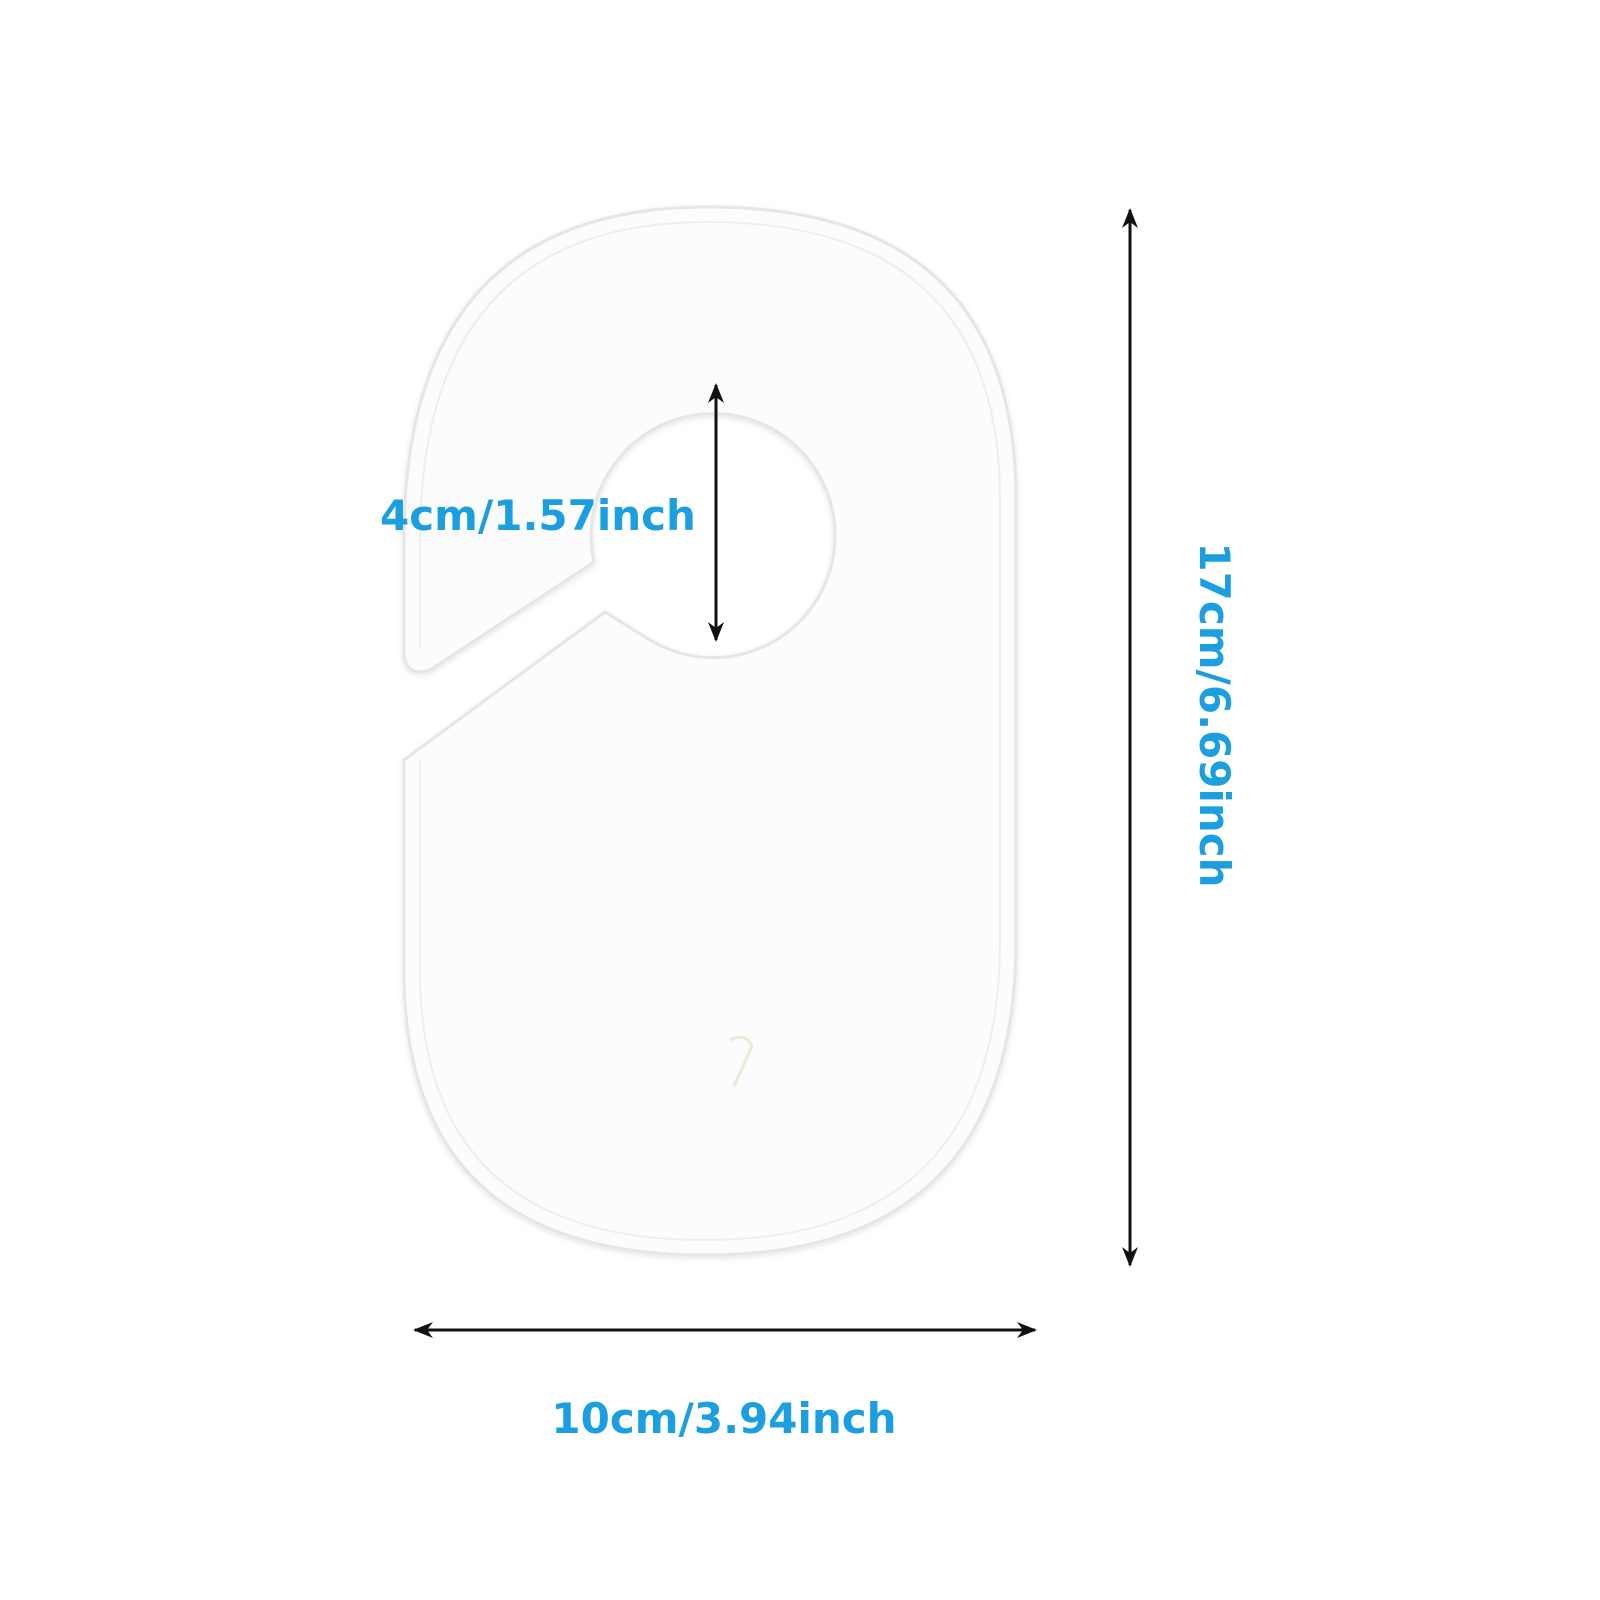  I want to click on width-label: 10cm/3.94inch, so click(723, 1418).